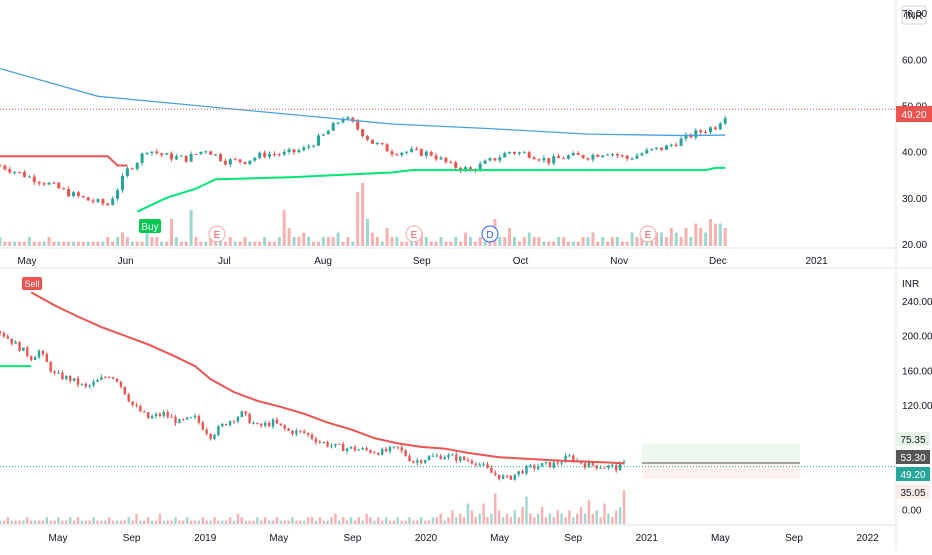 The width and height of the screenshot is (932, 555). Describe the element at coordinates (217, 234) in the screenshot. I see `earnings-marker-1: E` at that location.